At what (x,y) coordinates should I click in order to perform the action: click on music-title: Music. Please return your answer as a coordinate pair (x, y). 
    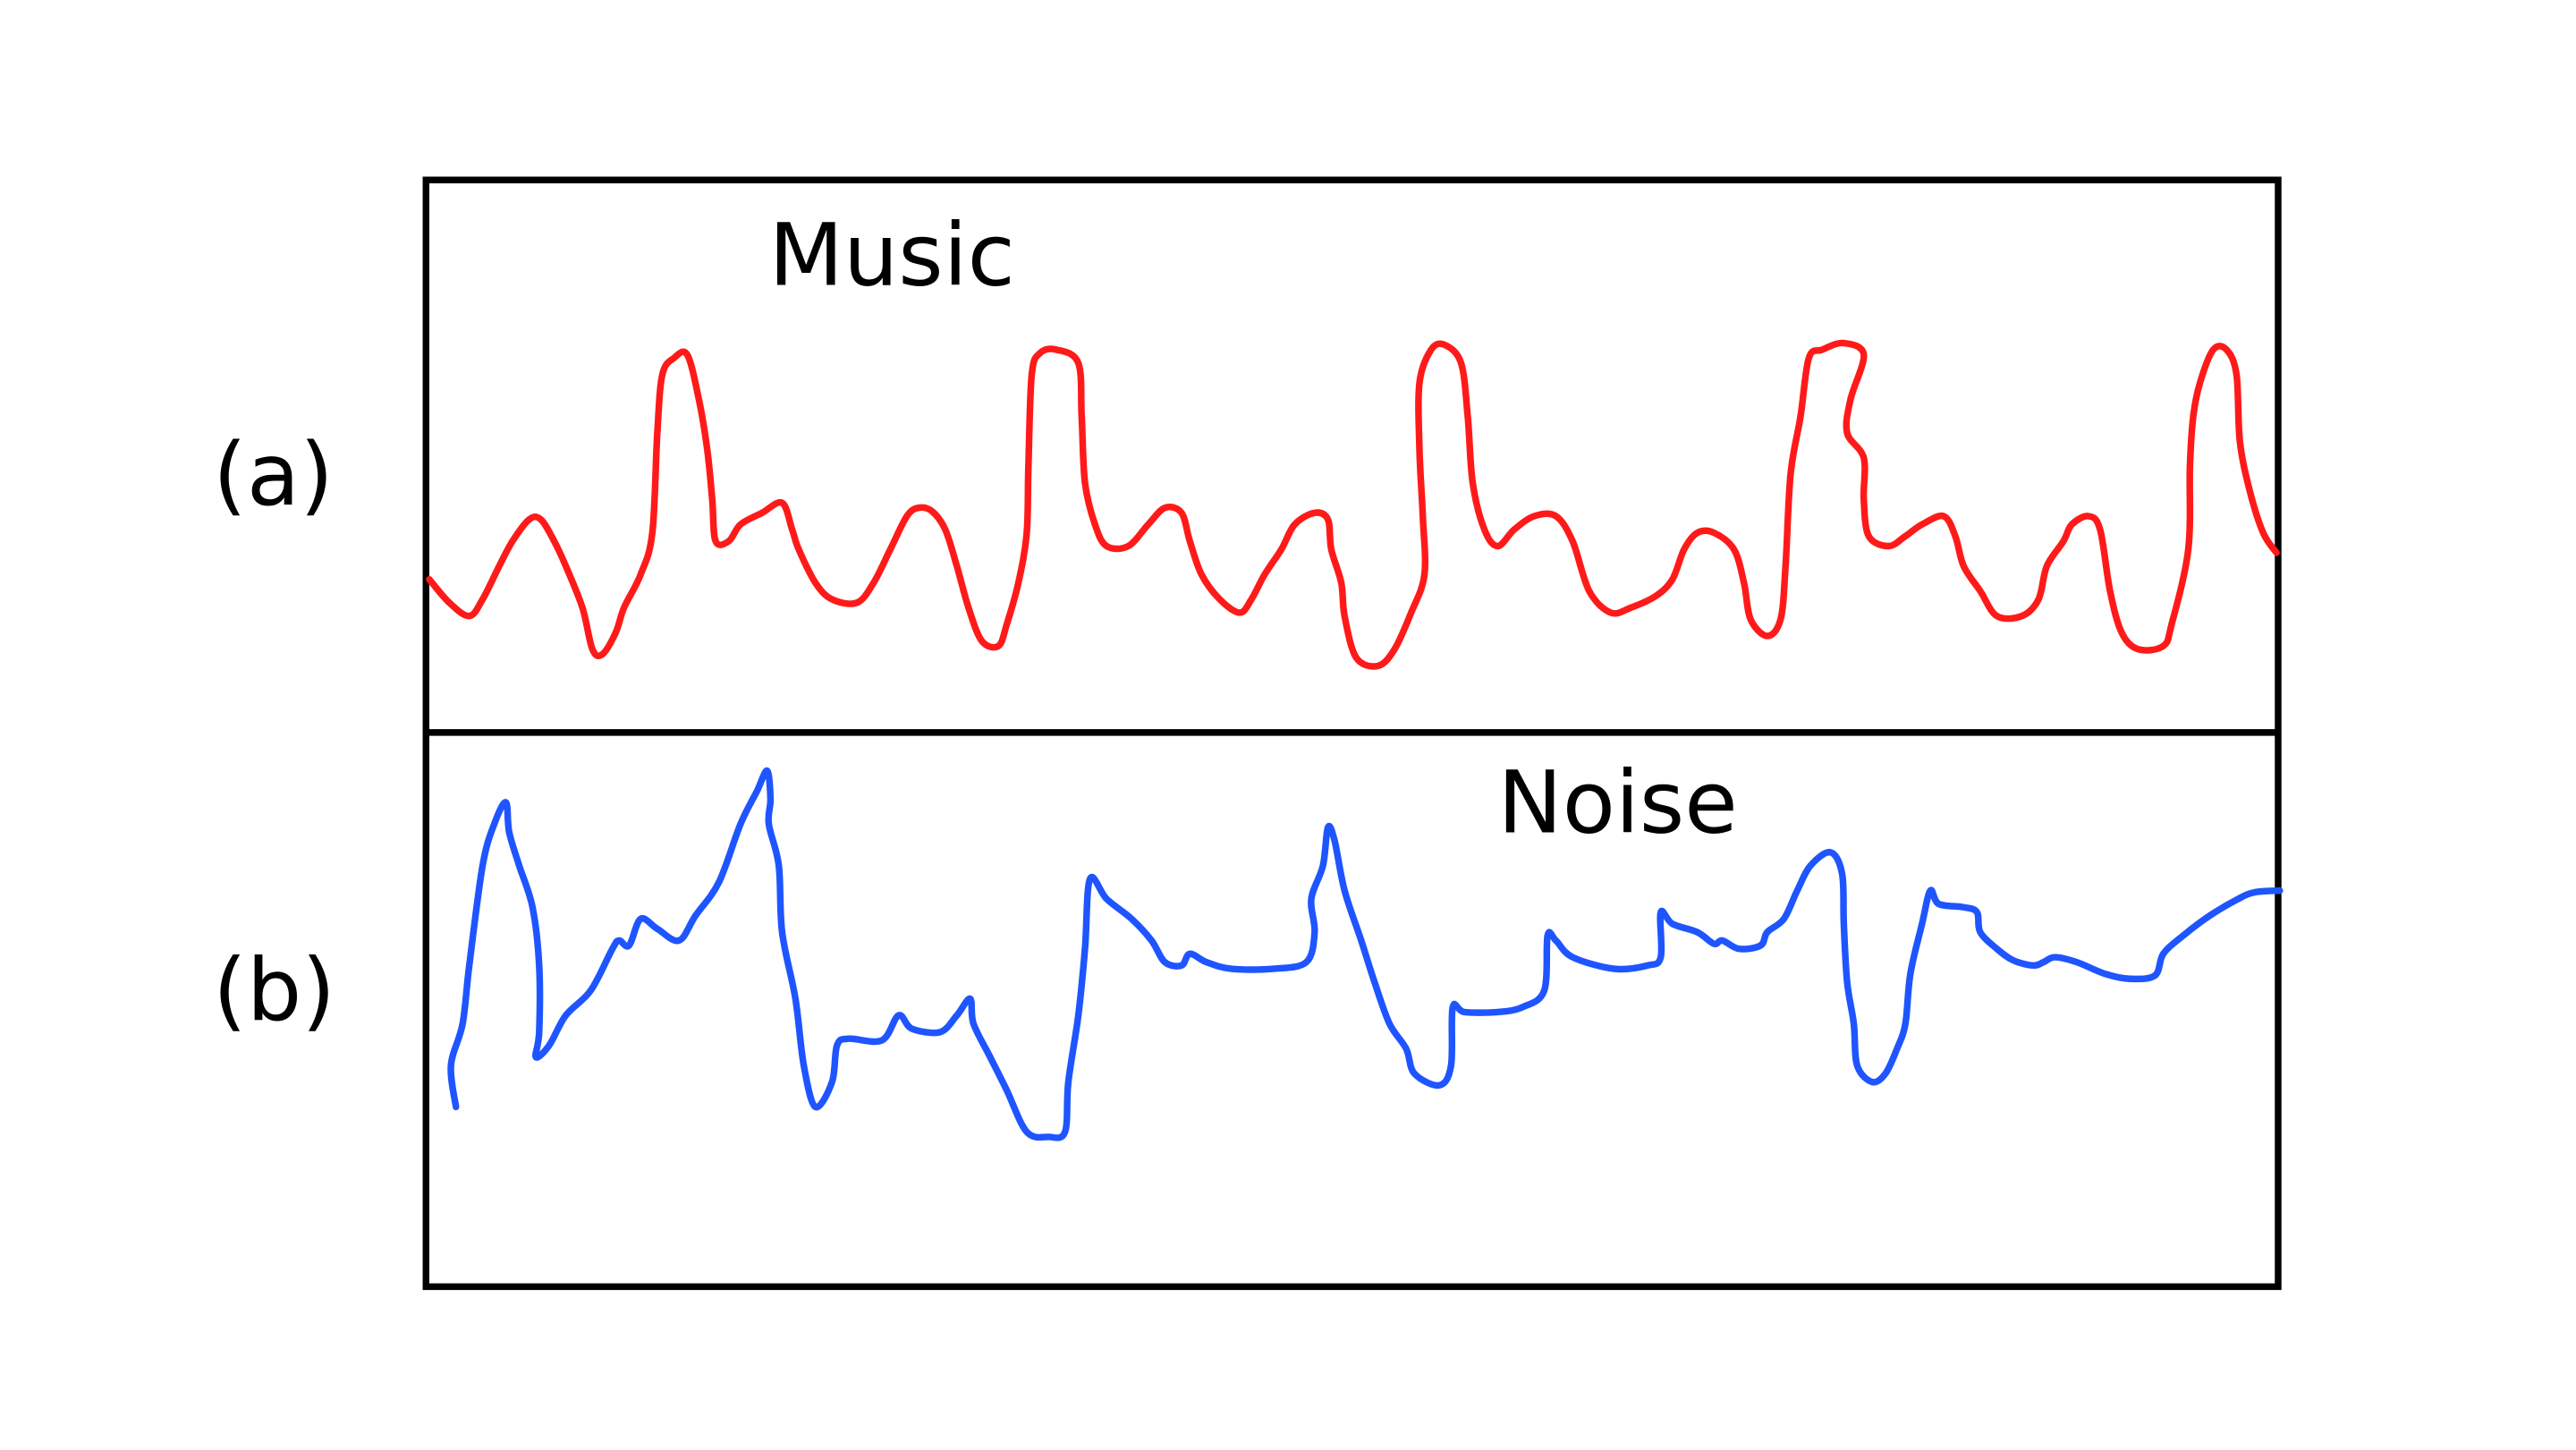
    Looking at the image, I should click on (892, 254).